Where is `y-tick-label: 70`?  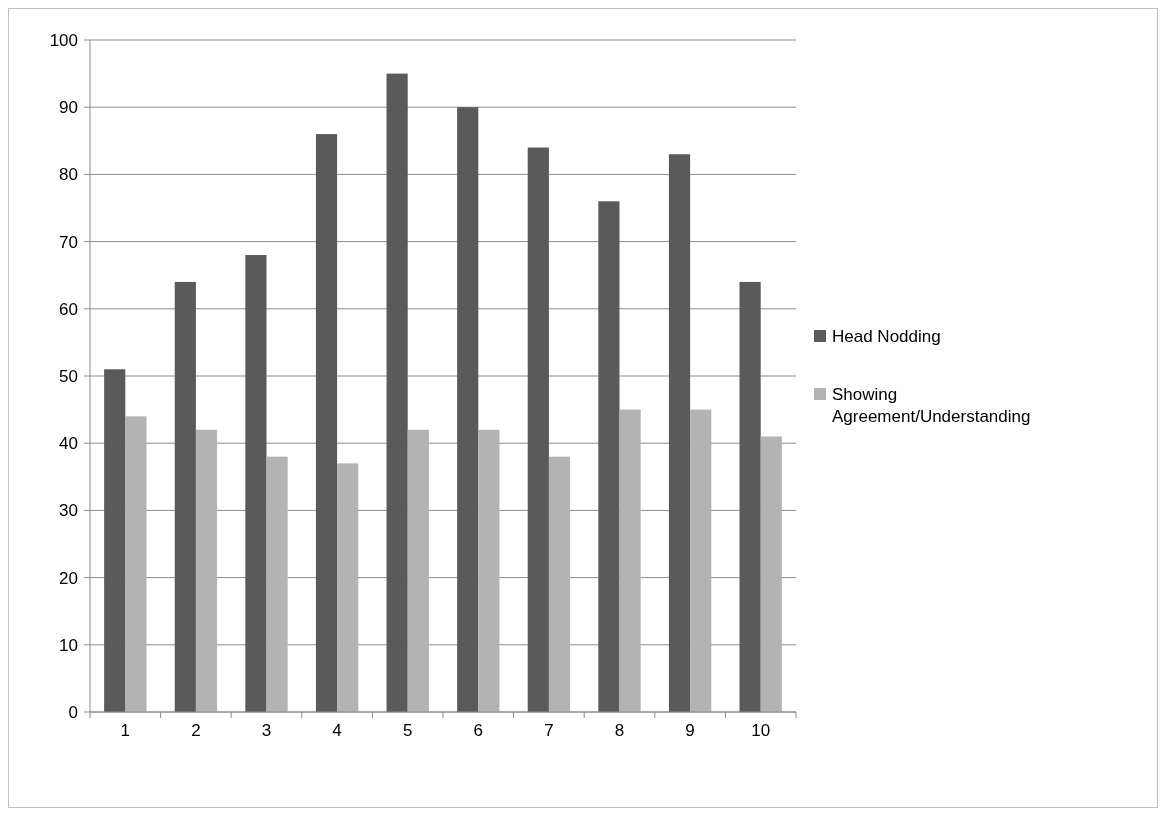
y-tick-label: 70 is located at coordinates (68, 242).